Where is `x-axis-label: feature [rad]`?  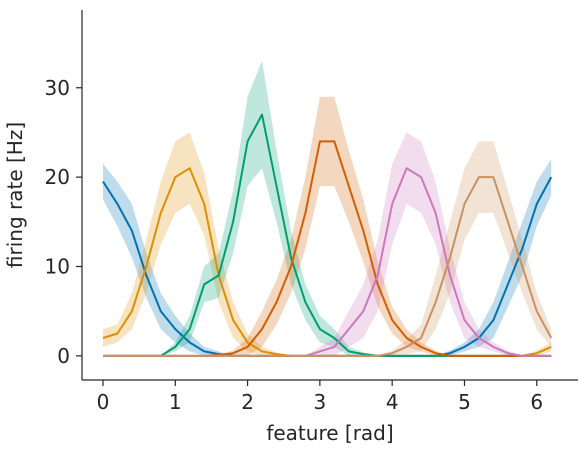
x-axis-label: feature [rad] is located at coordinates (329, 433).